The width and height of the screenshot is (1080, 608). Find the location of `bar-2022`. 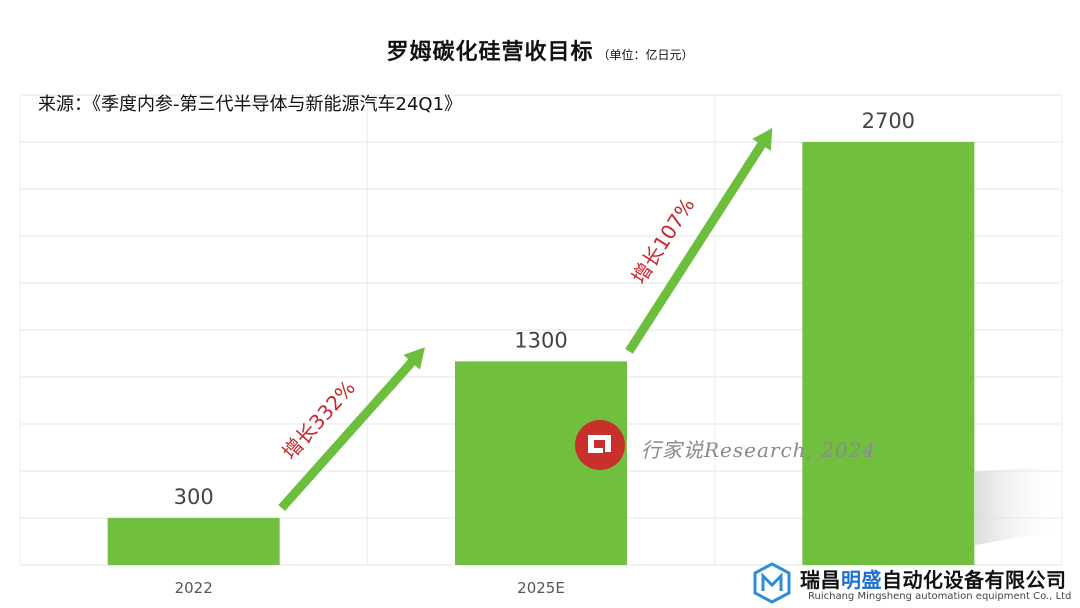

bar-2022 is located at coordinates (193, 541).